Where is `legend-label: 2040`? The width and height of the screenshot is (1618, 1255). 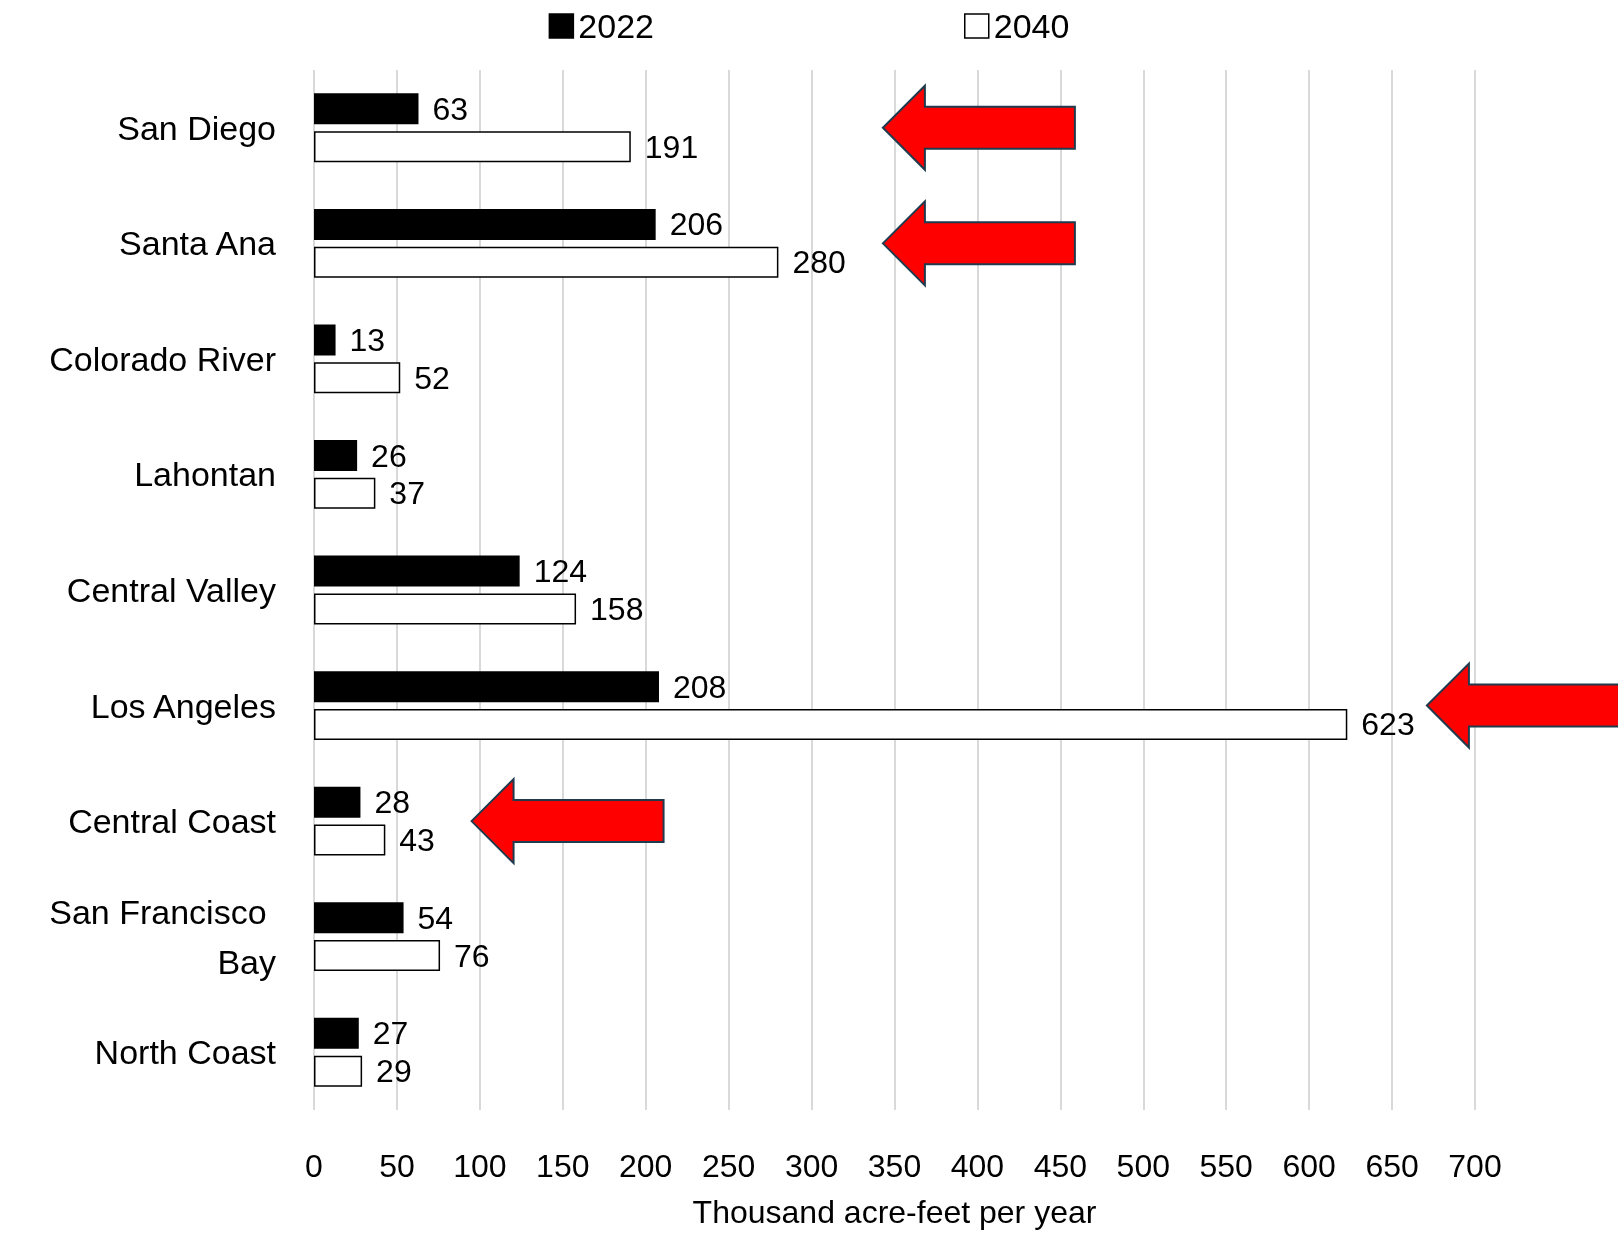
legend-label: 2040 is located at coordinates (1031, 26).